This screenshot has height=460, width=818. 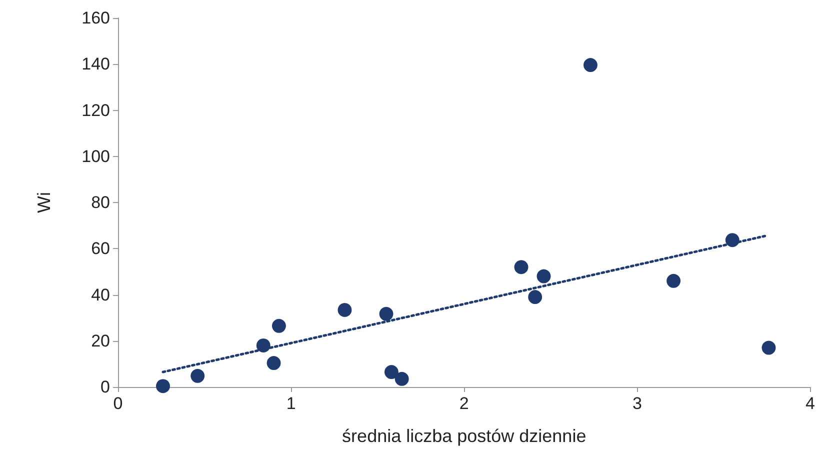 What do you see at coordinates (100, 340) in the screenshot?
I see `y-tick-label: 20` at bounding box center [100, 340].